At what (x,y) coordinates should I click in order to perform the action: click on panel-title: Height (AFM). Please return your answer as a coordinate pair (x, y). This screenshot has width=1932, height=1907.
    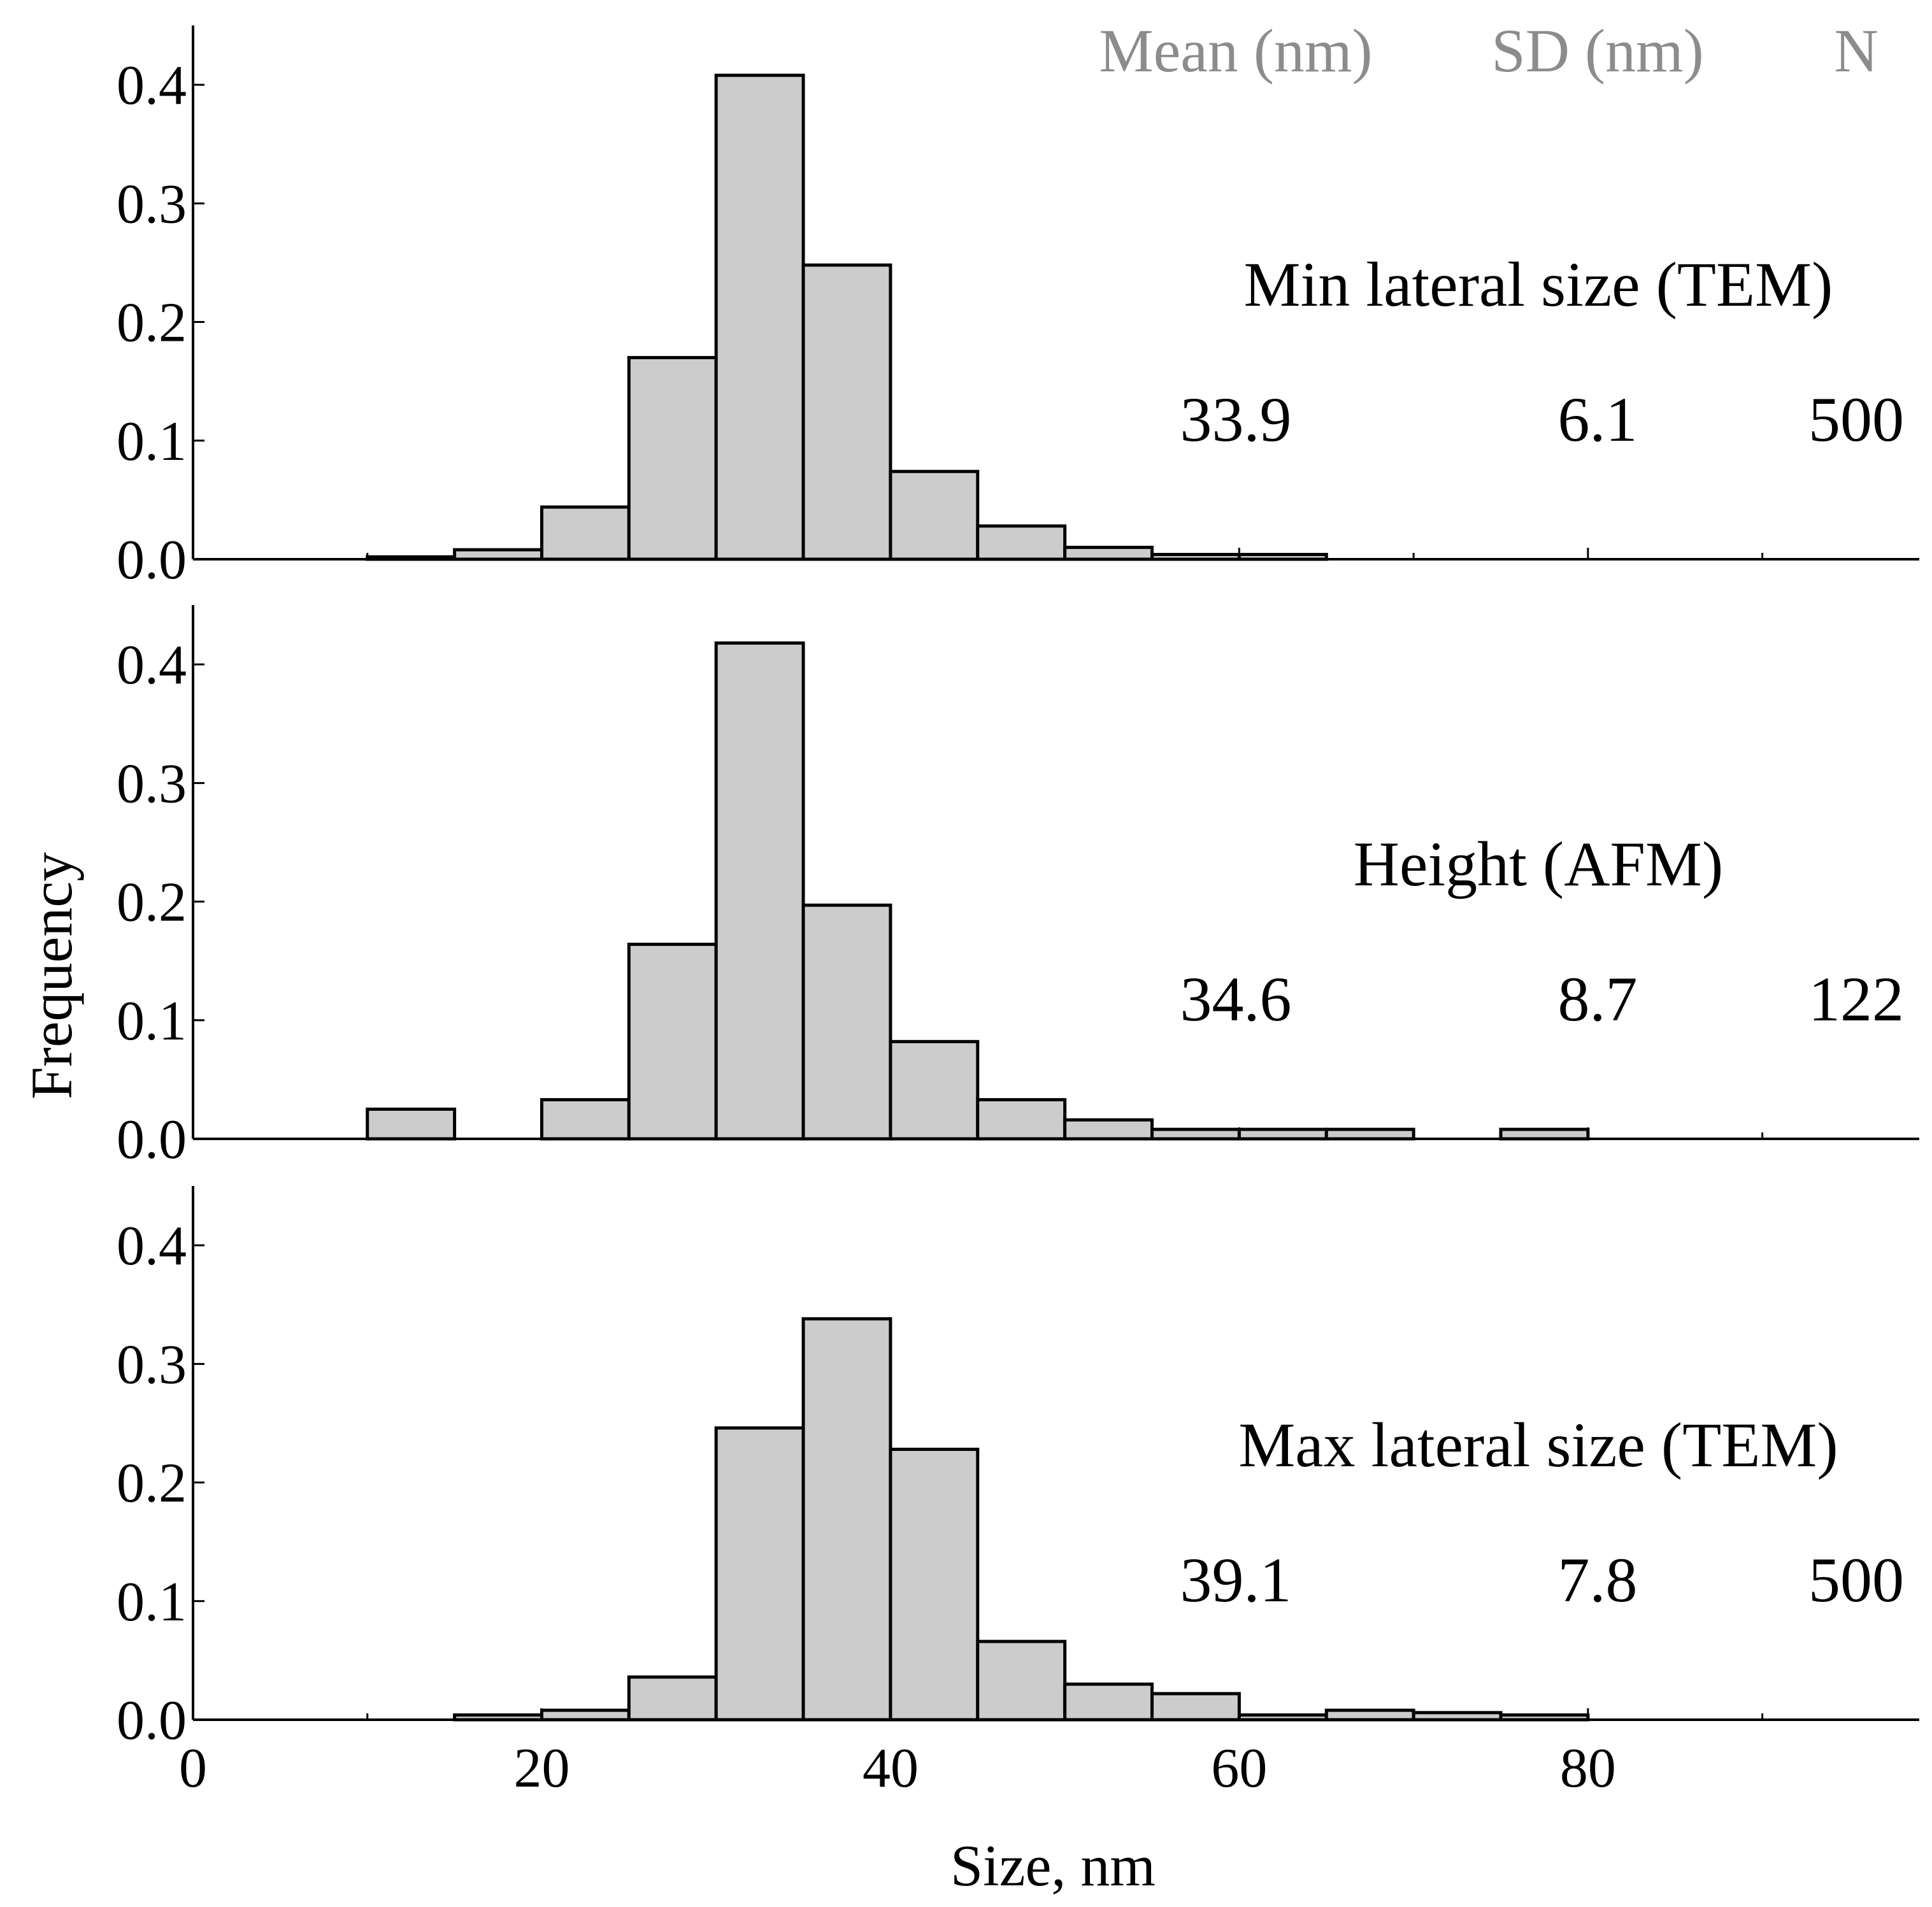
    Looking at the image, I should click on (1539, 864).